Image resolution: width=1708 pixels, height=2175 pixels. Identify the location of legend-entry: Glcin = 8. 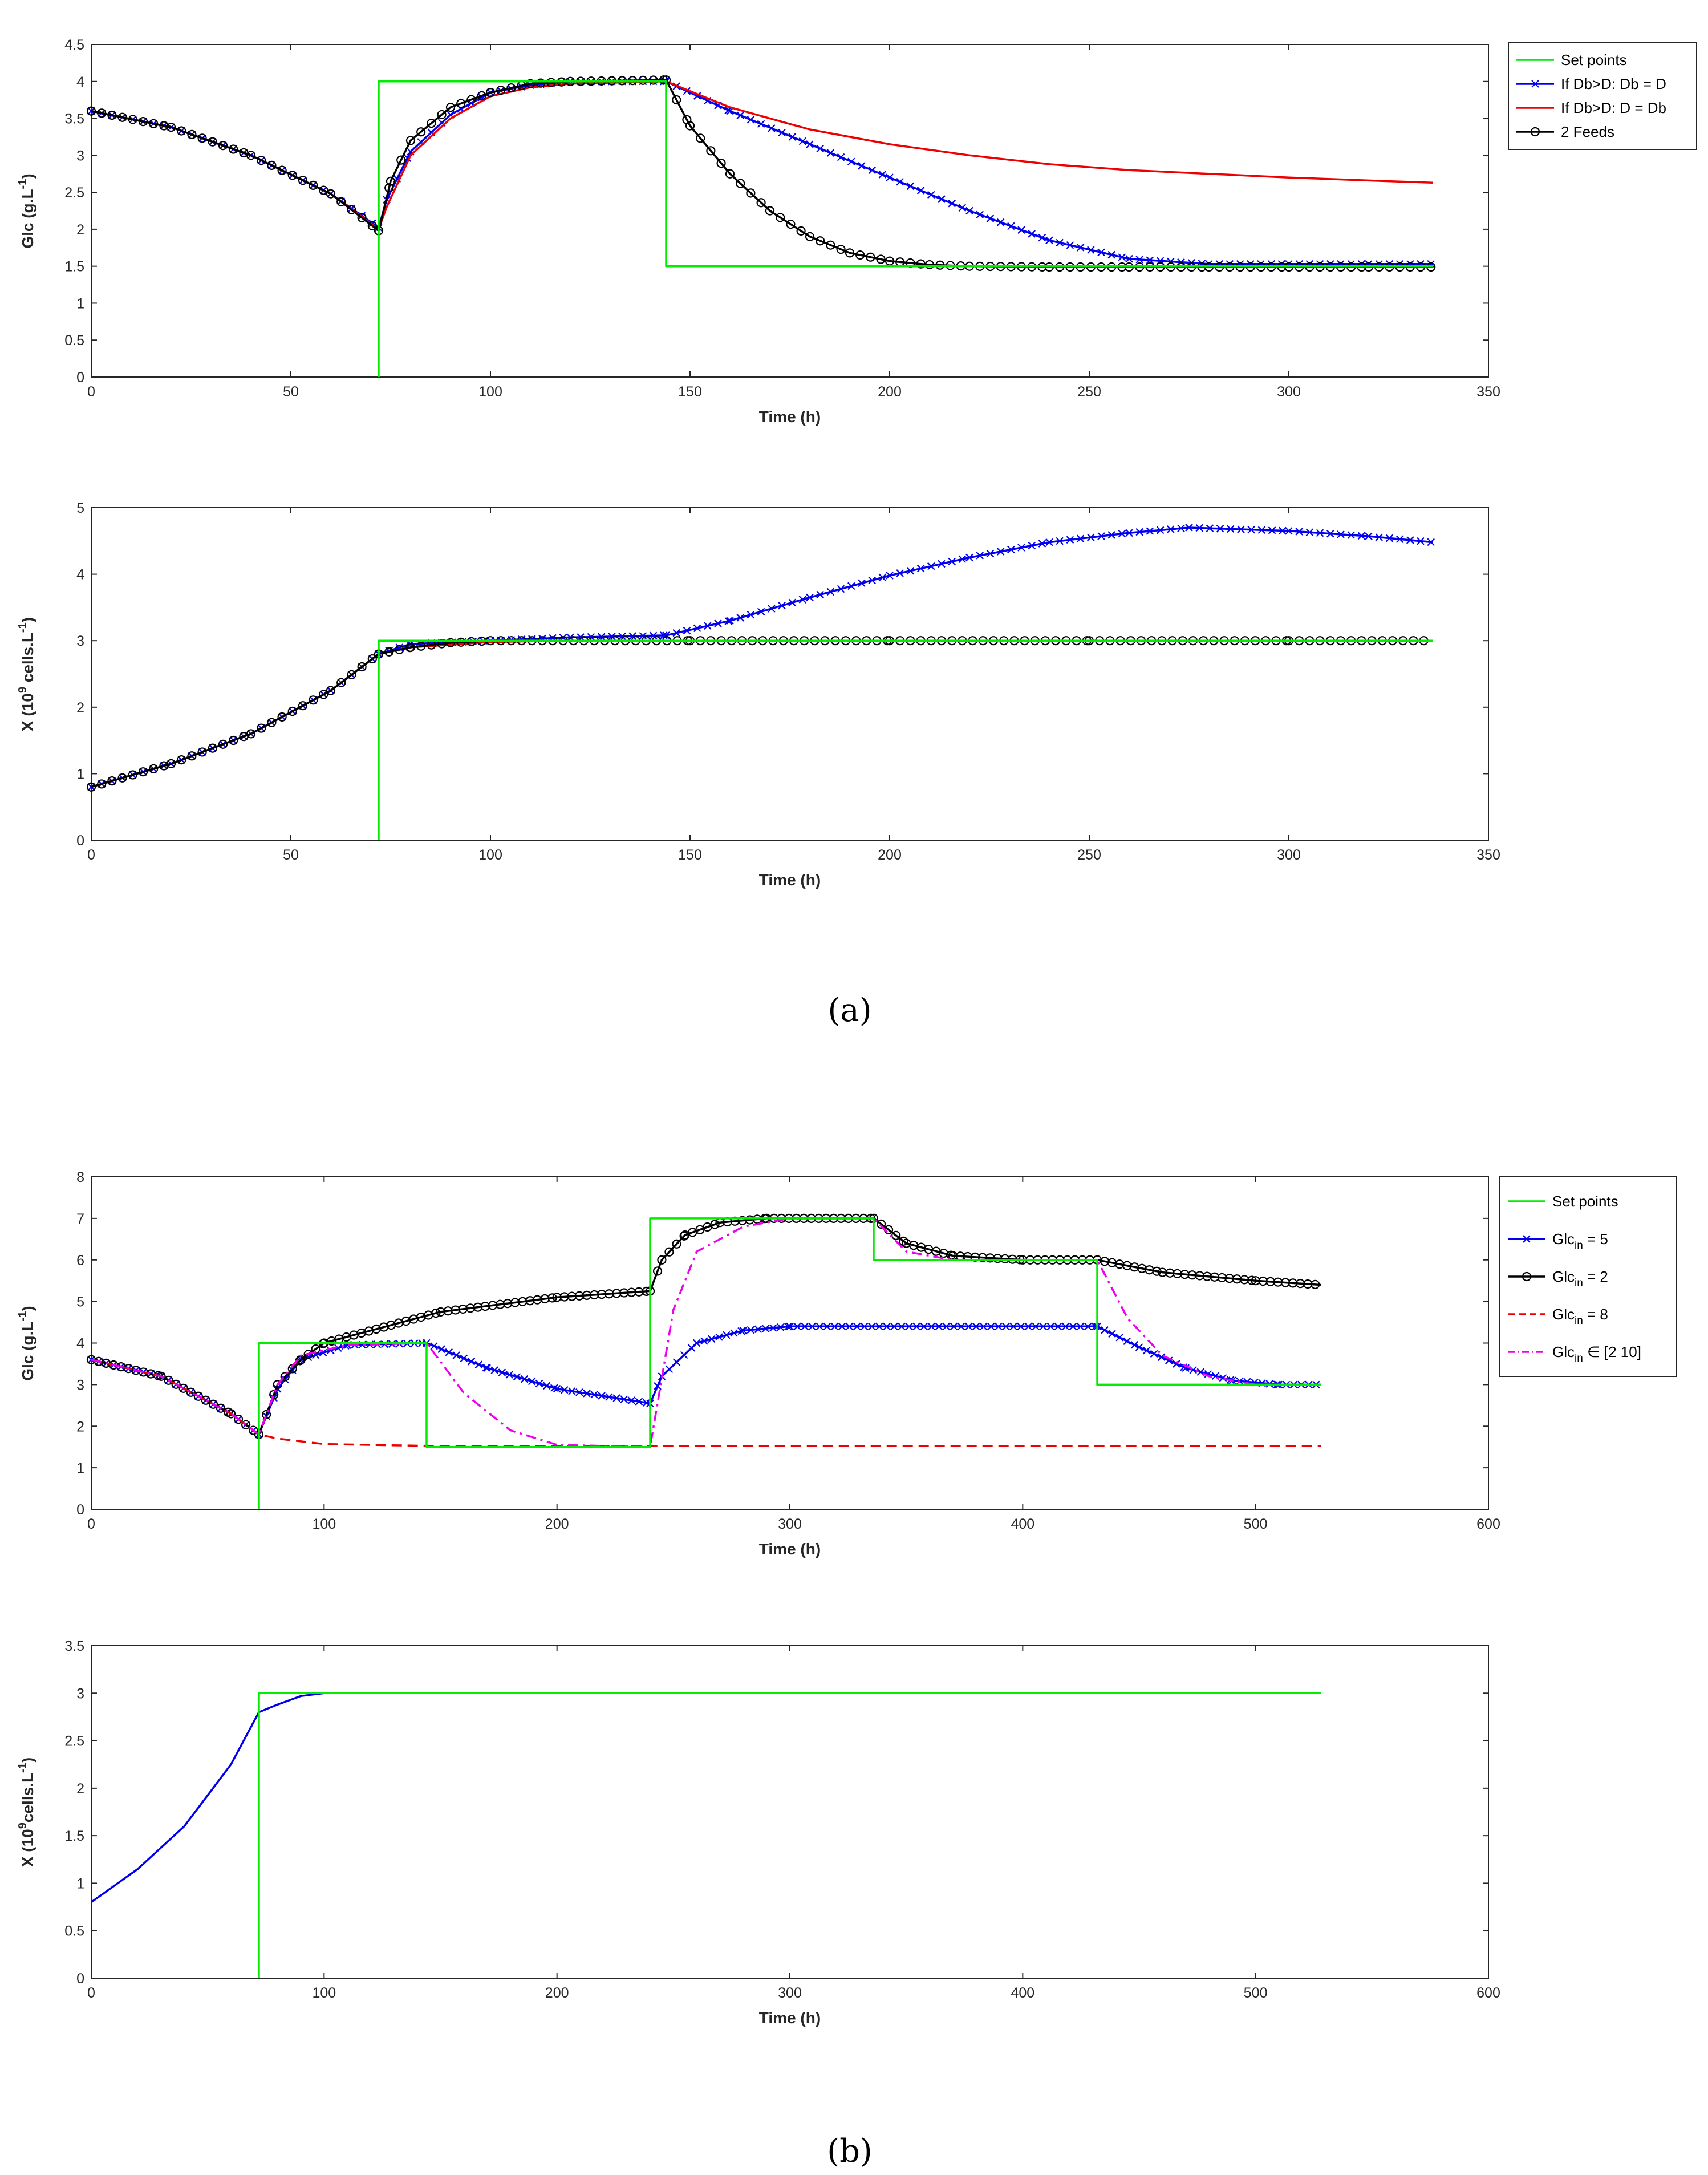
(1558, 1316).